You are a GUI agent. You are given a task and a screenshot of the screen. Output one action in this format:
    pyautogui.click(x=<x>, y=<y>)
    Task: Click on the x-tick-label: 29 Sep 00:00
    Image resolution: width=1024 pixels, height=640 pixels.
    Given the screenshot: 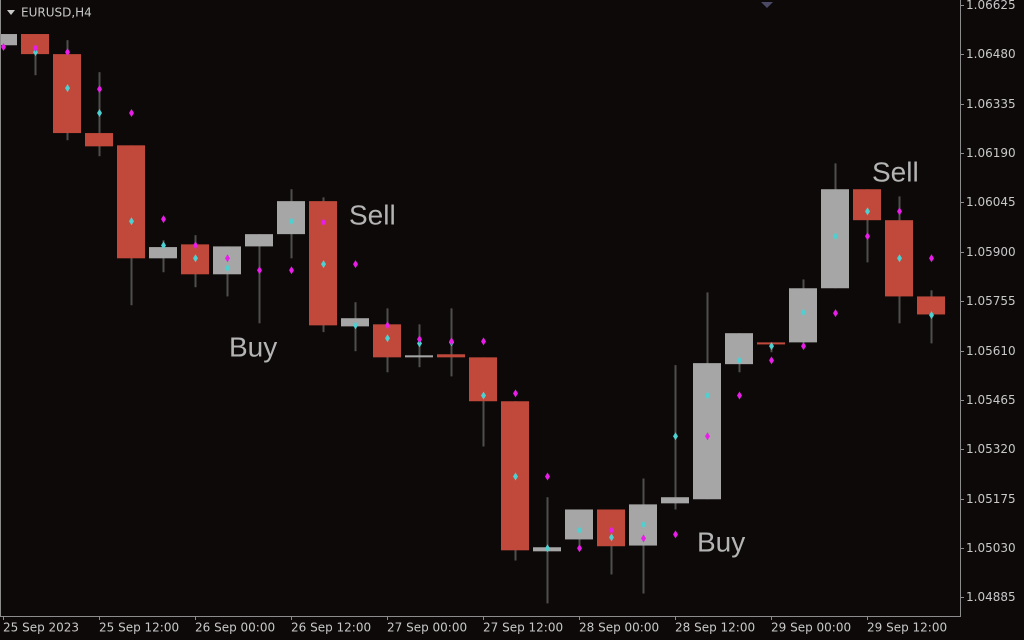 What is the action you would take?
    pyautogui.click(x=811, y=628)
    